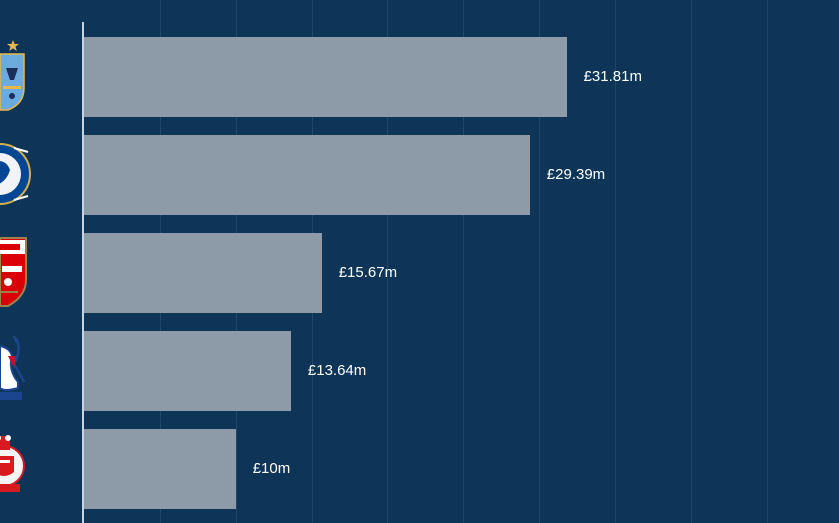  I want to click on bar-value-label: £15.67m, so click(368, 272).